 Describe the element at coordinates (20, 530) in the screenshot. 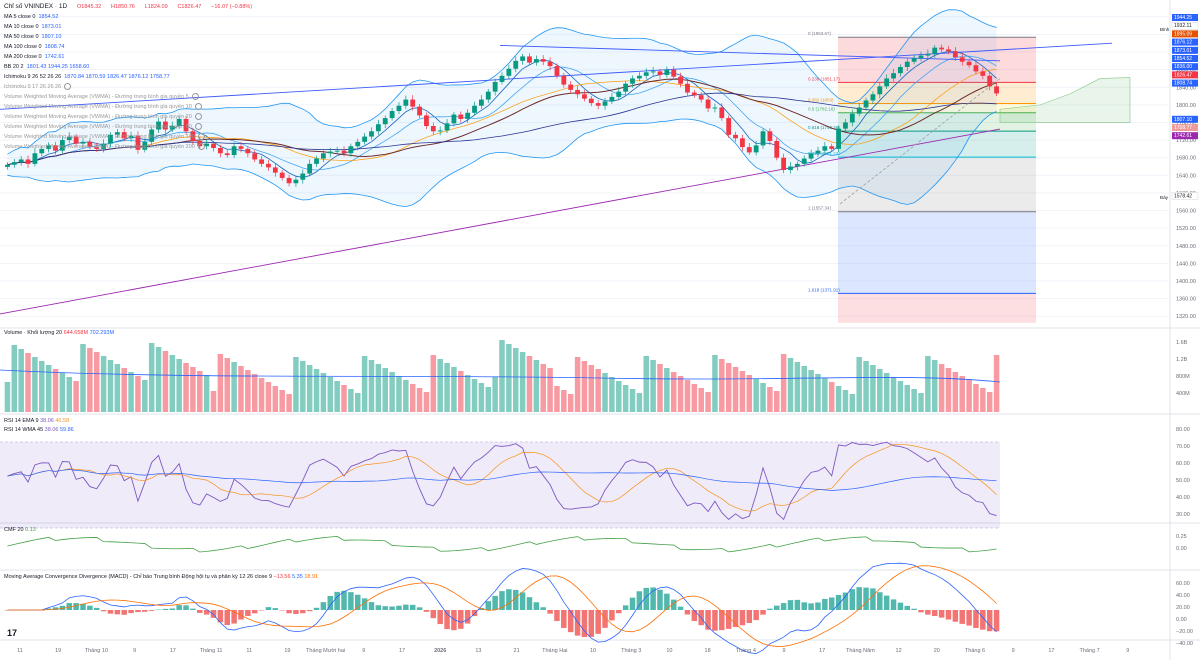

I see `cmf-legend: CMF 20 0.13` at that location.